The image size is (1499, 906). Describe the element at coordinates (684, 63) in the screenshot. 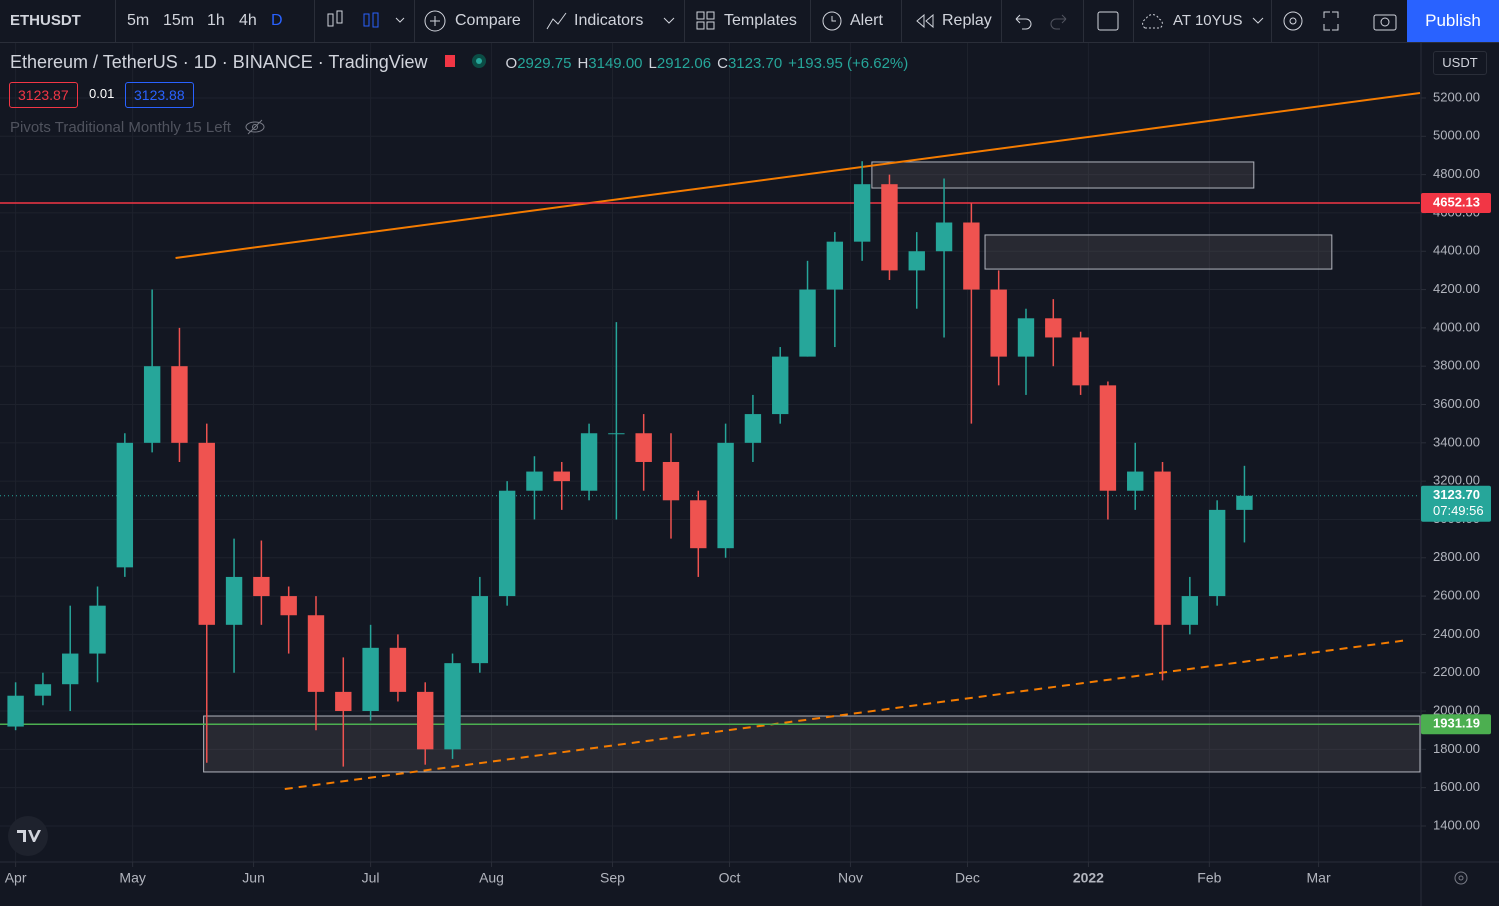

I see `ohlc-value: 2912.06` at that location.